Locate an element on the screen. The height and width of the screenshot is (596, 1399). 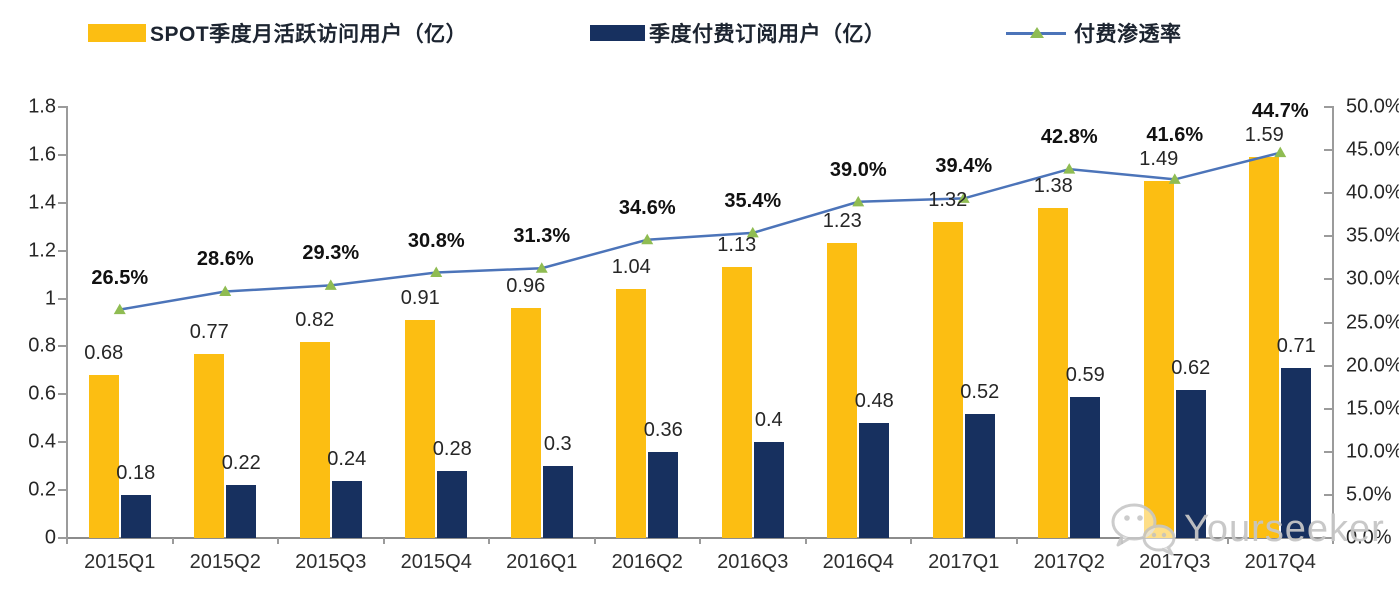
bar-subs-value-label: 0.3 is located at coordinates (557, 444).